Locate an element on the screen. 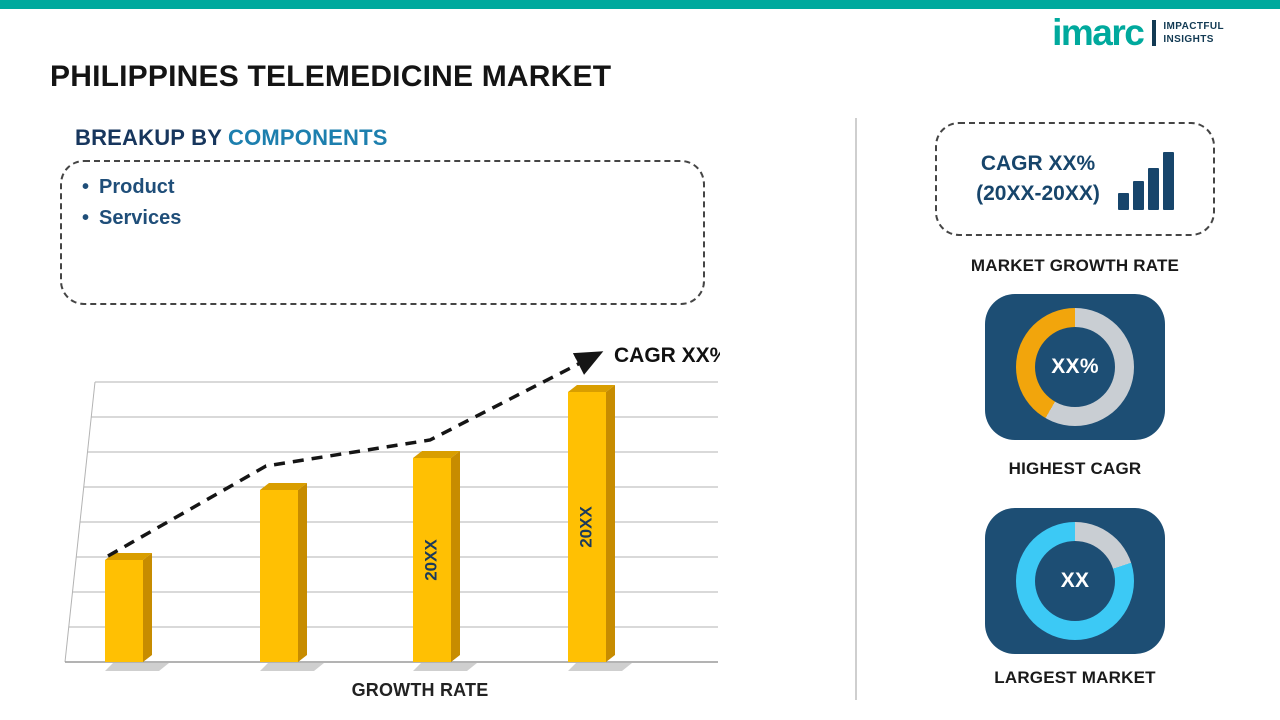 The image size is (1280, 720). cagr-summary-box: CAGR XX% (20XX-20XX) is located at coordinates (1075, 179).